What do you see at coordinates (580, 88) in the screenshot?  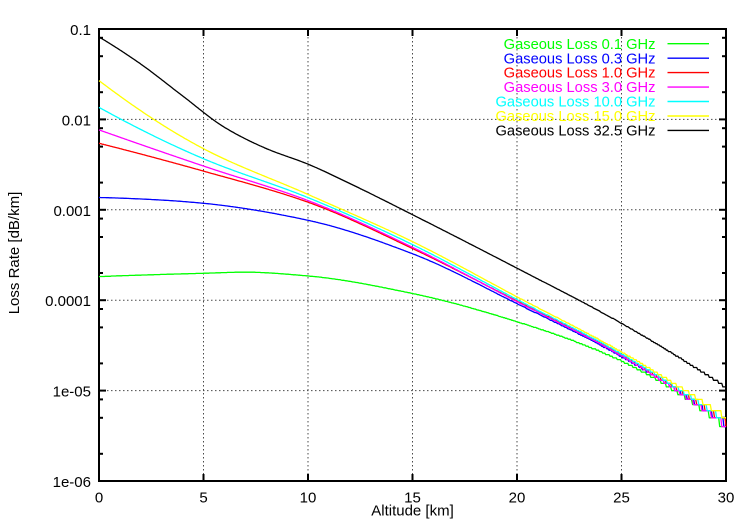 I see `svg-text: Gaseous Loss 3.0 GHz` at bounding box center [580, 88].